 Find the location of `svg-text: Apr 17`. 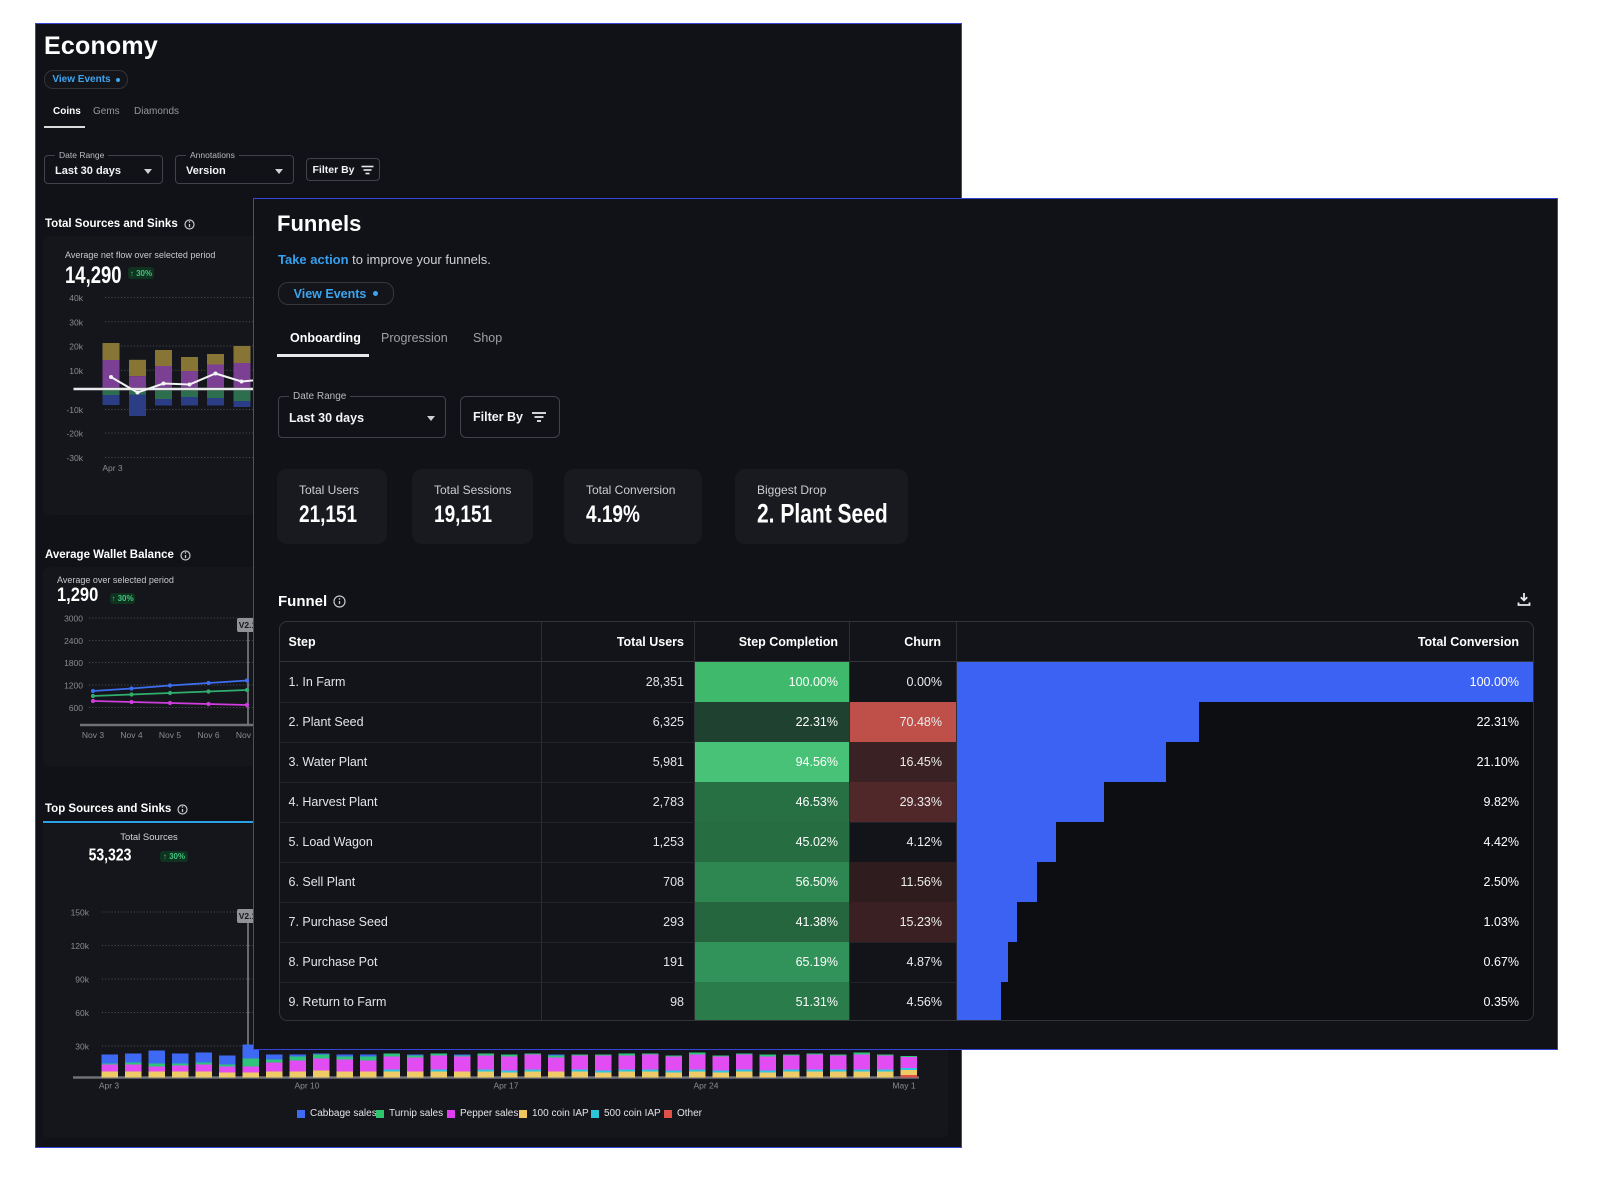

svg-text: Apr 17 is located at coordinates (505, 1086).